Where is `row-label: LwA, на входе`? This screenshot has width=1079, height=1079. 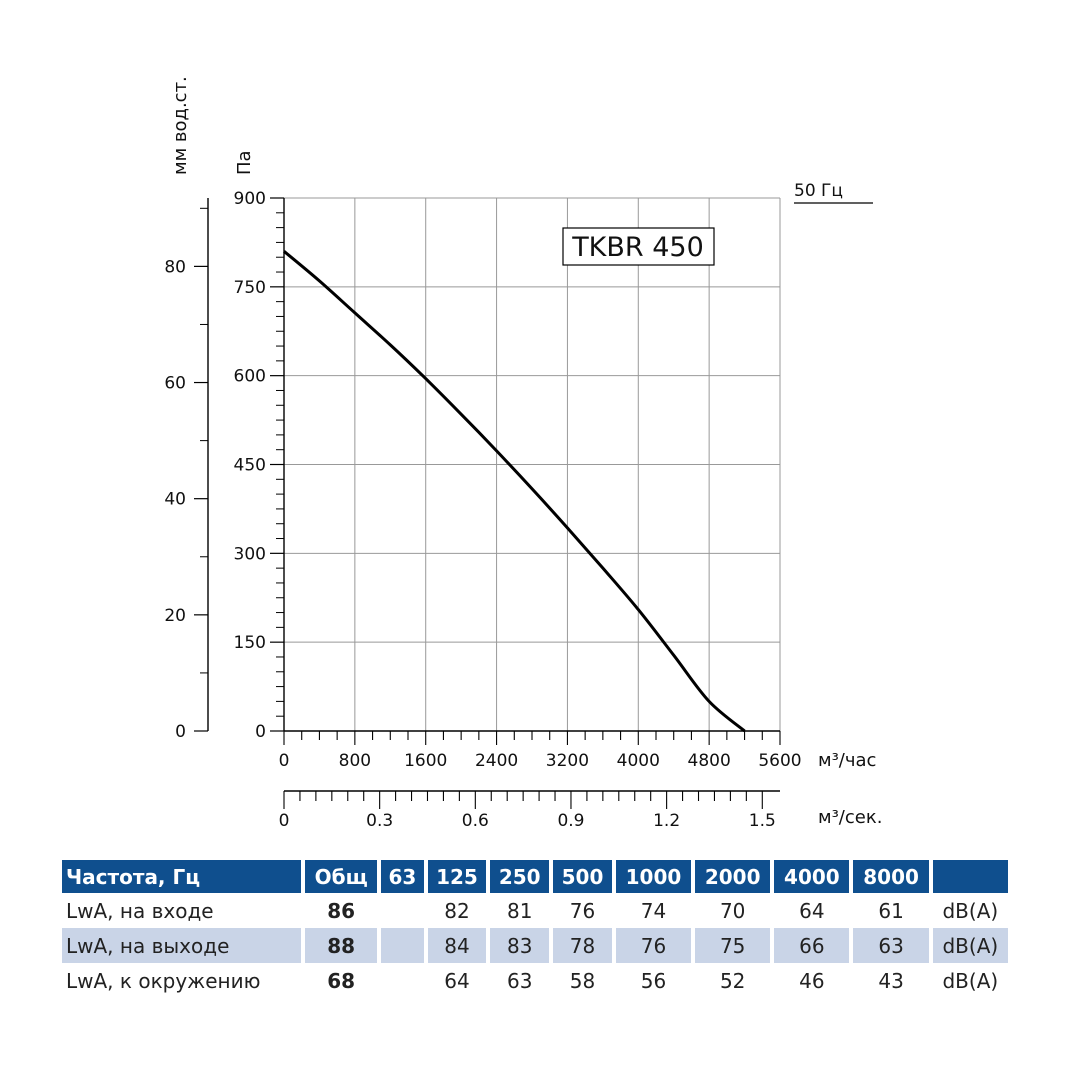
row-label: LwA, на входе is located at coordinates (140, 910).